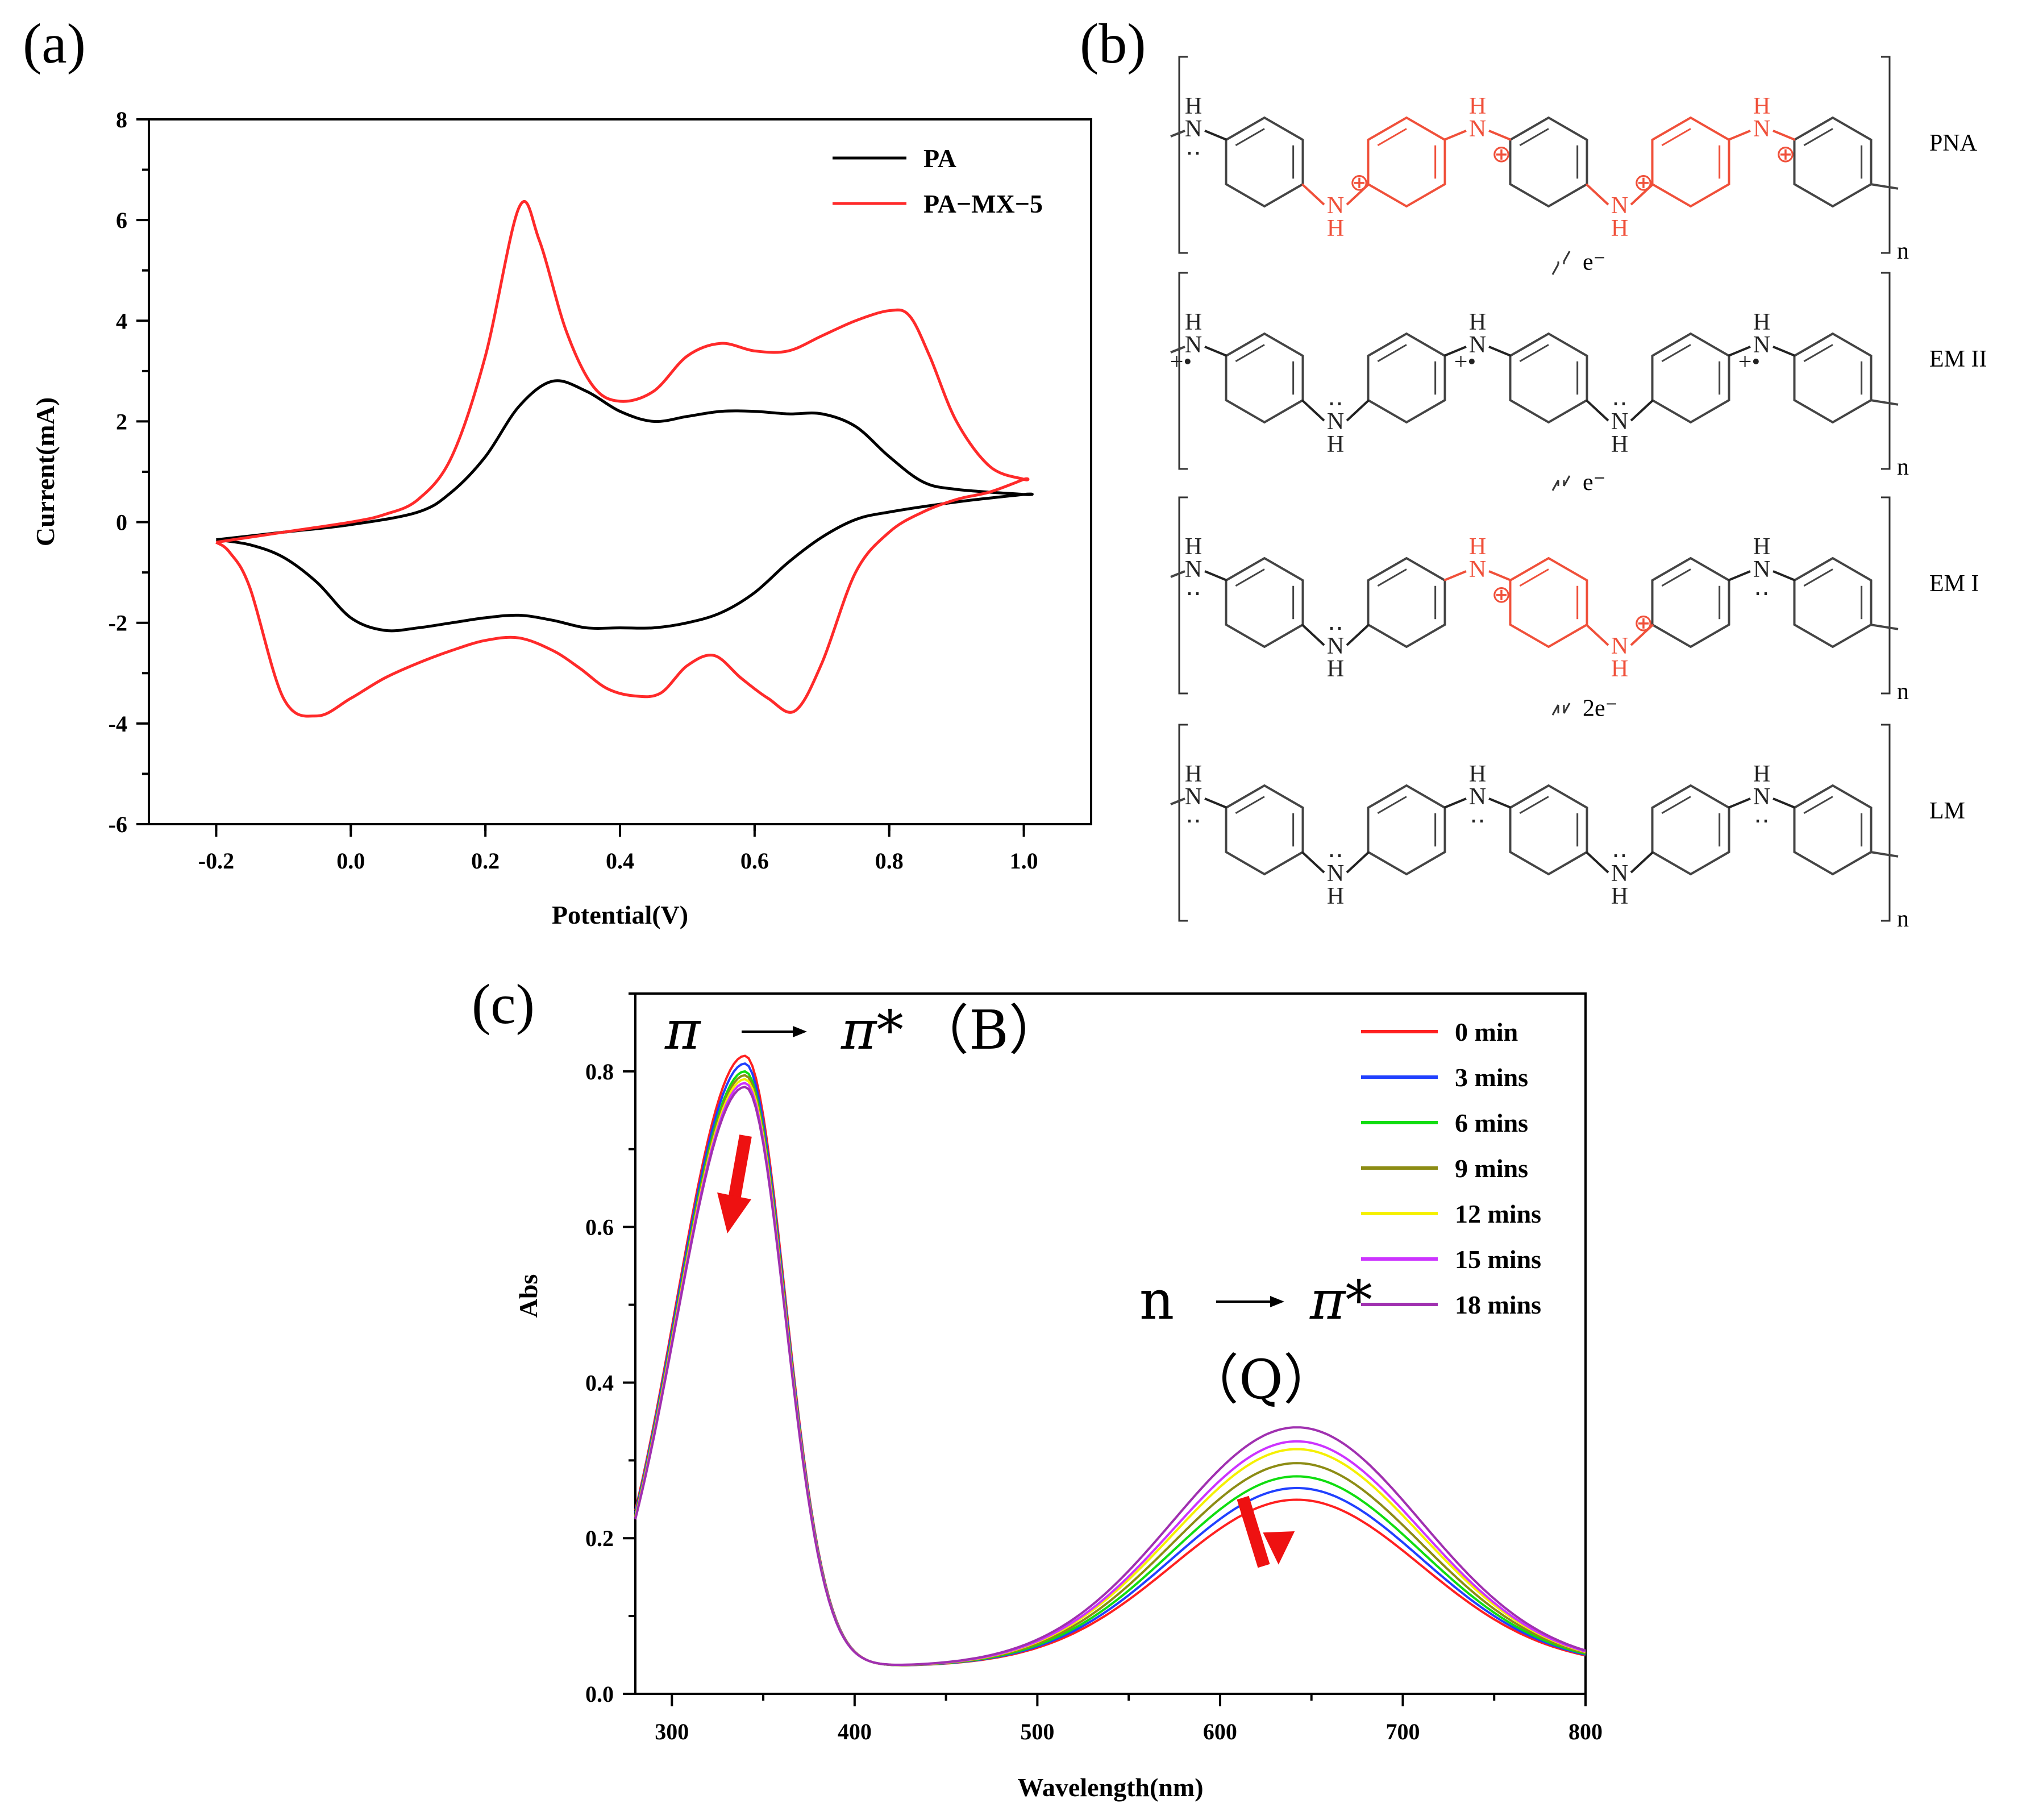  What do you see at coordinates (1261, 1380) in the screenshot?
I see `q-band-label: （Q）` at bounding box center [1261, 1380].